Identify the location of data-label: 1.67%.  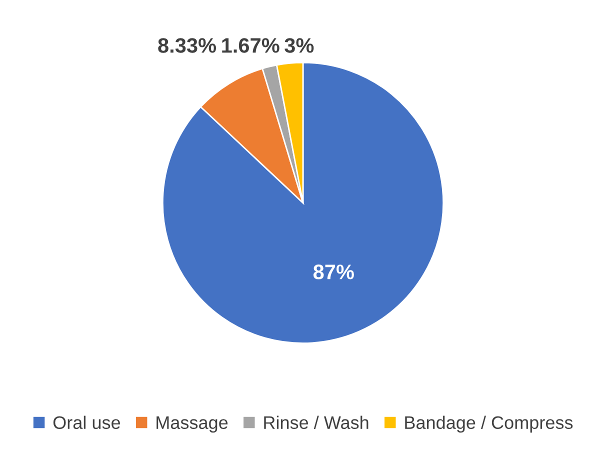
(251, 45).